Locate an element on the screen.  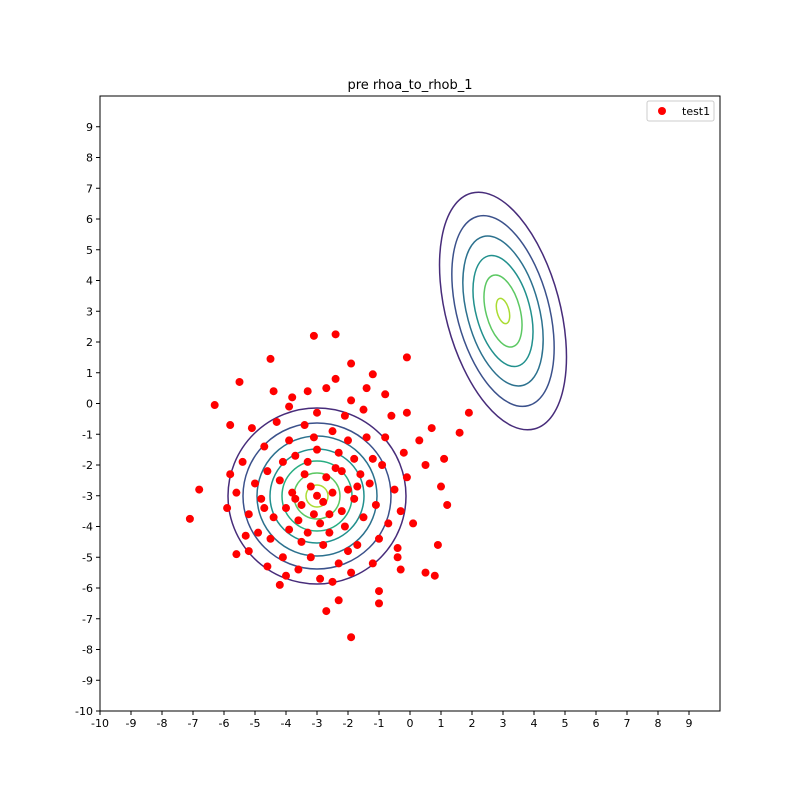
y-tick-label: 9 is located at coordinates (89, 127).